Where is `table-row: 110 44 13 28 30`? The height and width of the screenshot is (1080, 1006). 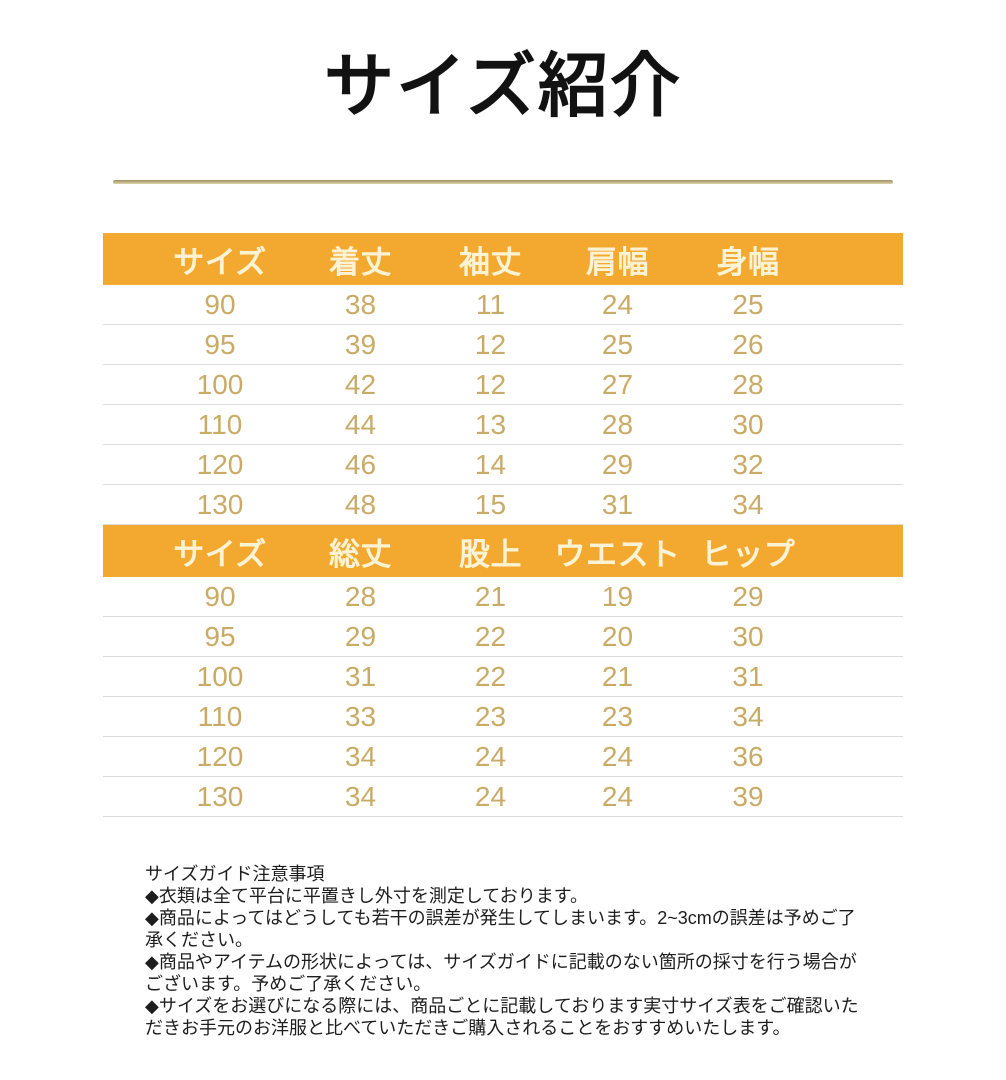 table-row: 110 44 13 28 30 is located at coordinates (503, 425).